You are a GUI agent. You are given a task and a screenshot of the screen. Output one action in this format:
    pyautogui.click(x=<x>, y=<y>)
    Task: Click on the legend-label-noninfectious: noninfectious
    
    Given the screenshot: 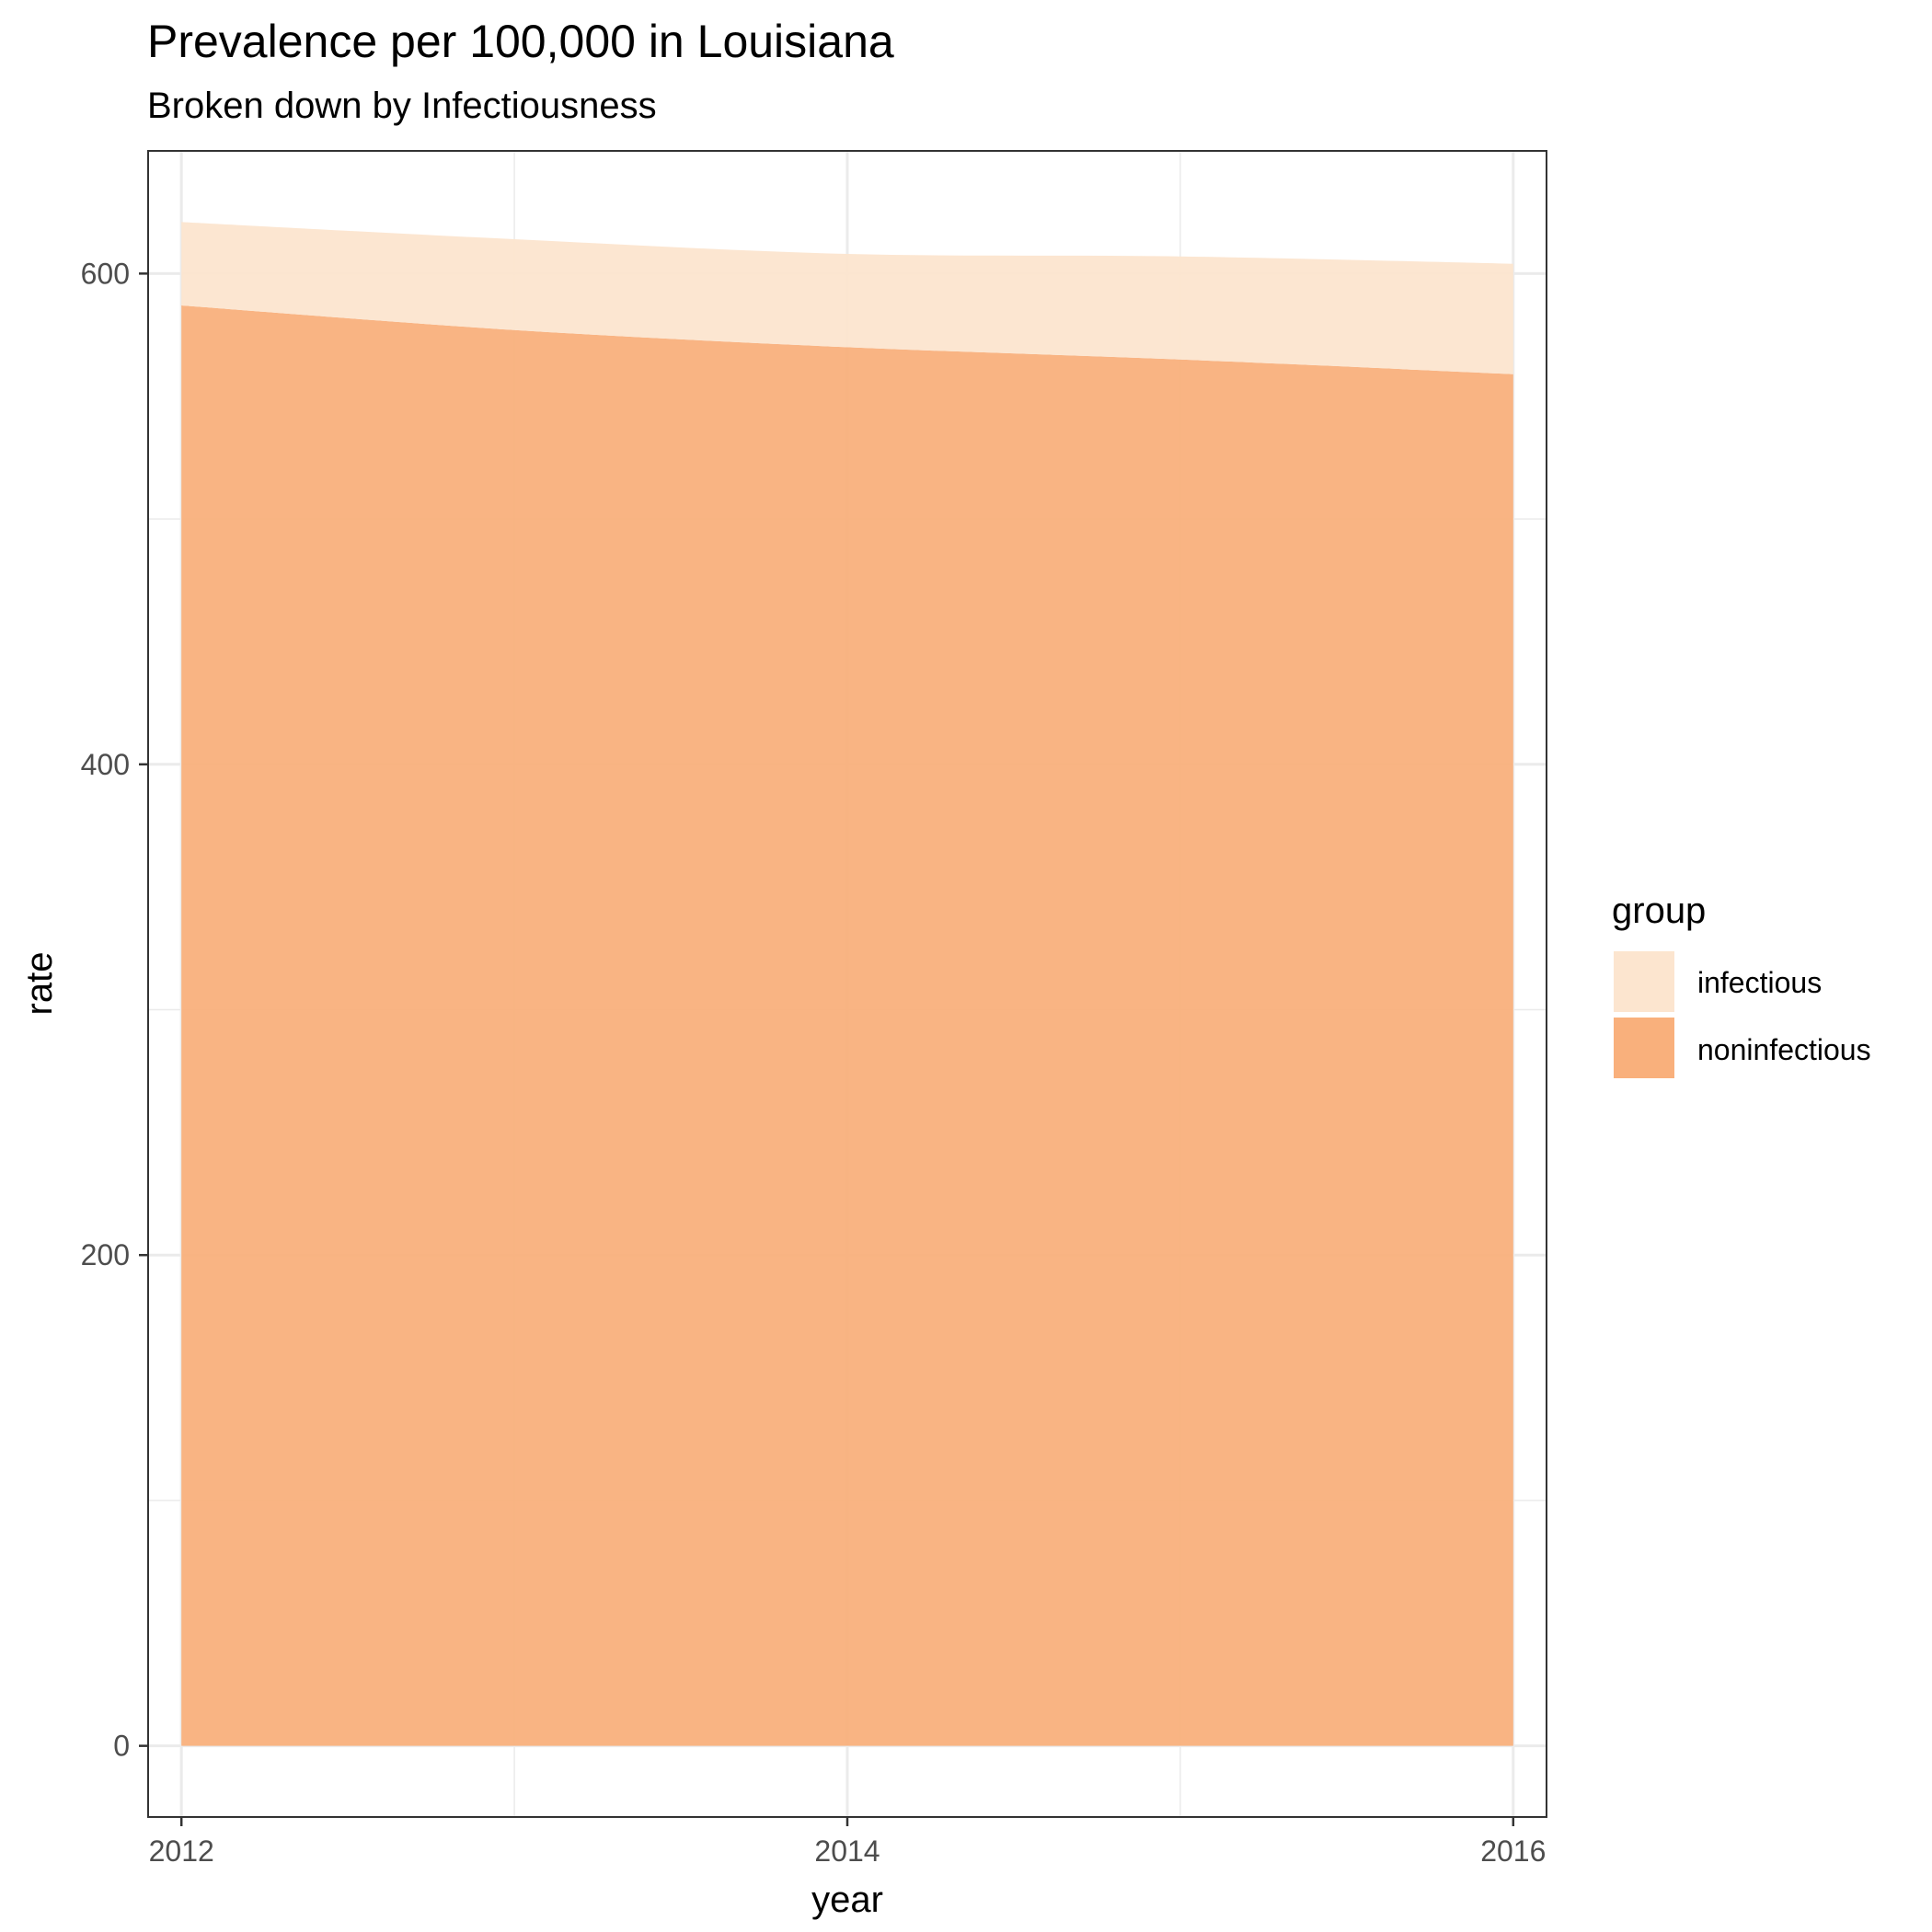 What is the action you would take?
    pyautogui.click(x=1784, y=1049)
    